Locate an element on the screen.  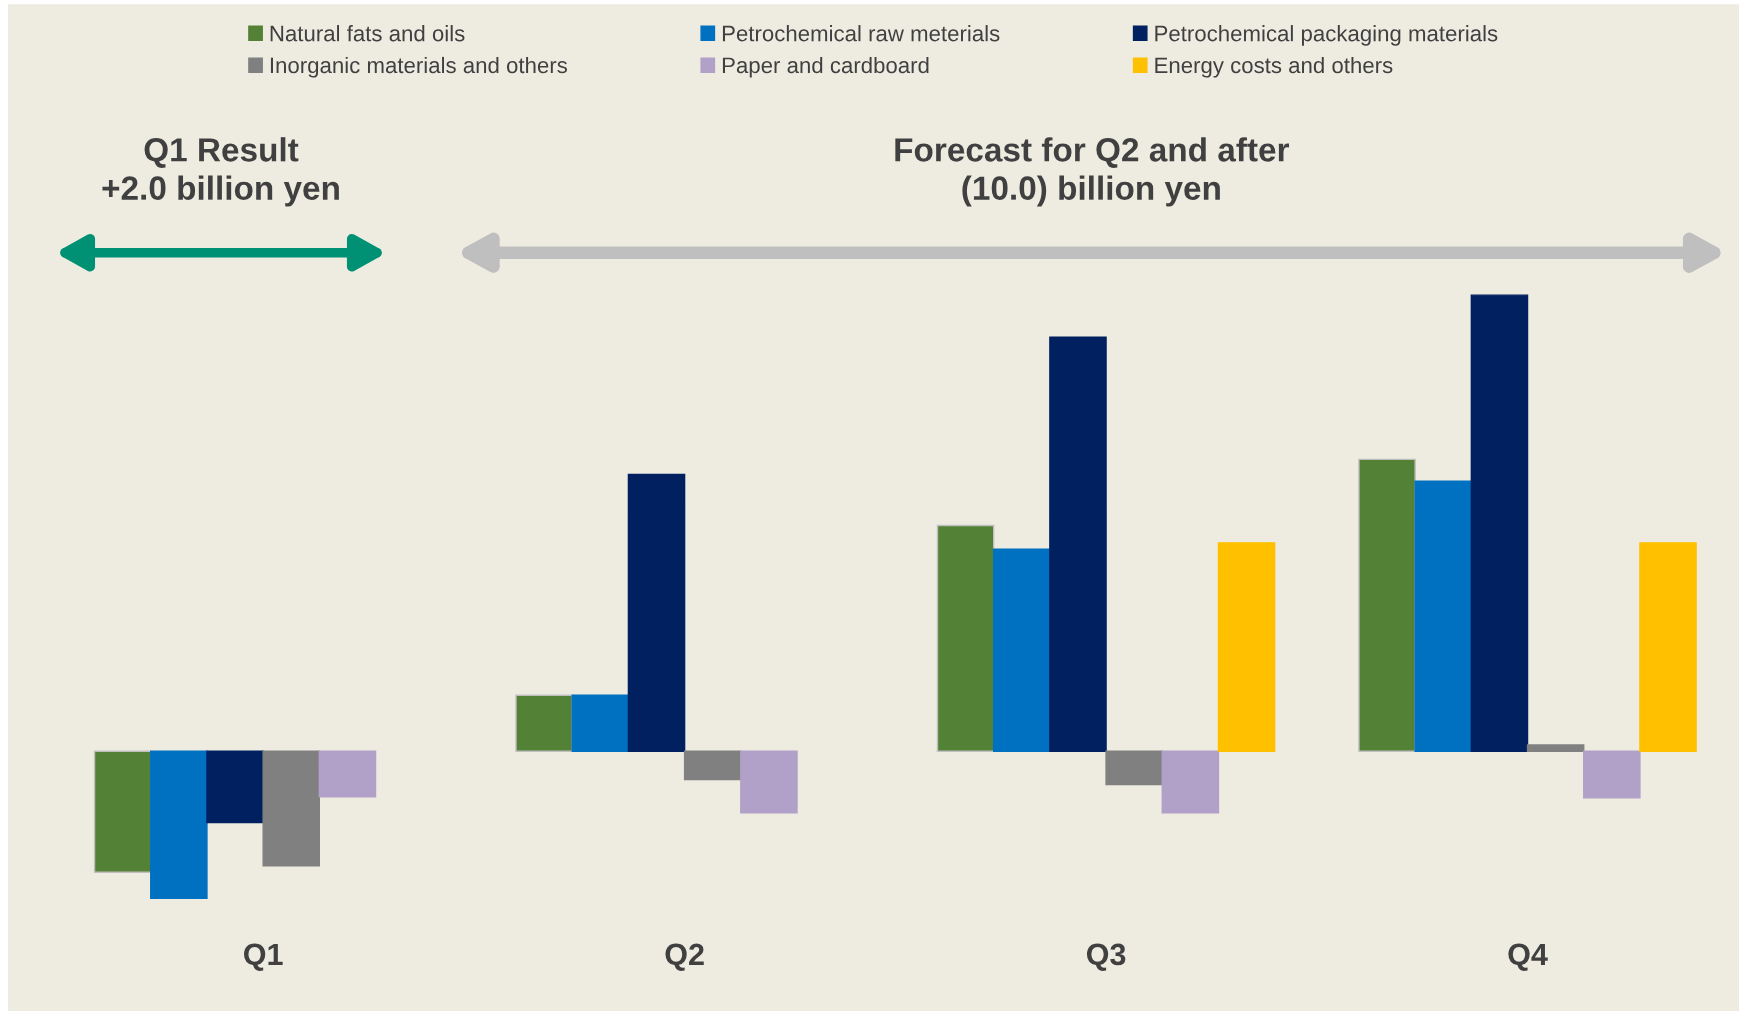
x-tick-label: Q3 is located at coordinates (1106, 957).